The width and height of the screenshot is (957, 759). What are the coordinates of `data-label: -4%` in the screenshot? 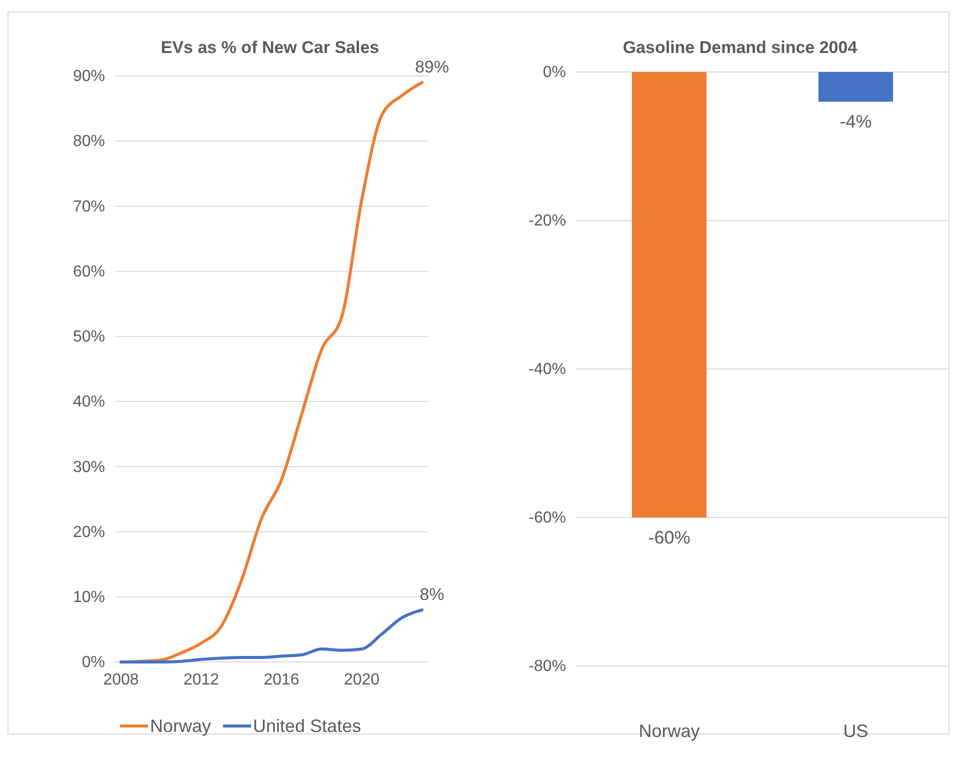 It's located at (856, 122).